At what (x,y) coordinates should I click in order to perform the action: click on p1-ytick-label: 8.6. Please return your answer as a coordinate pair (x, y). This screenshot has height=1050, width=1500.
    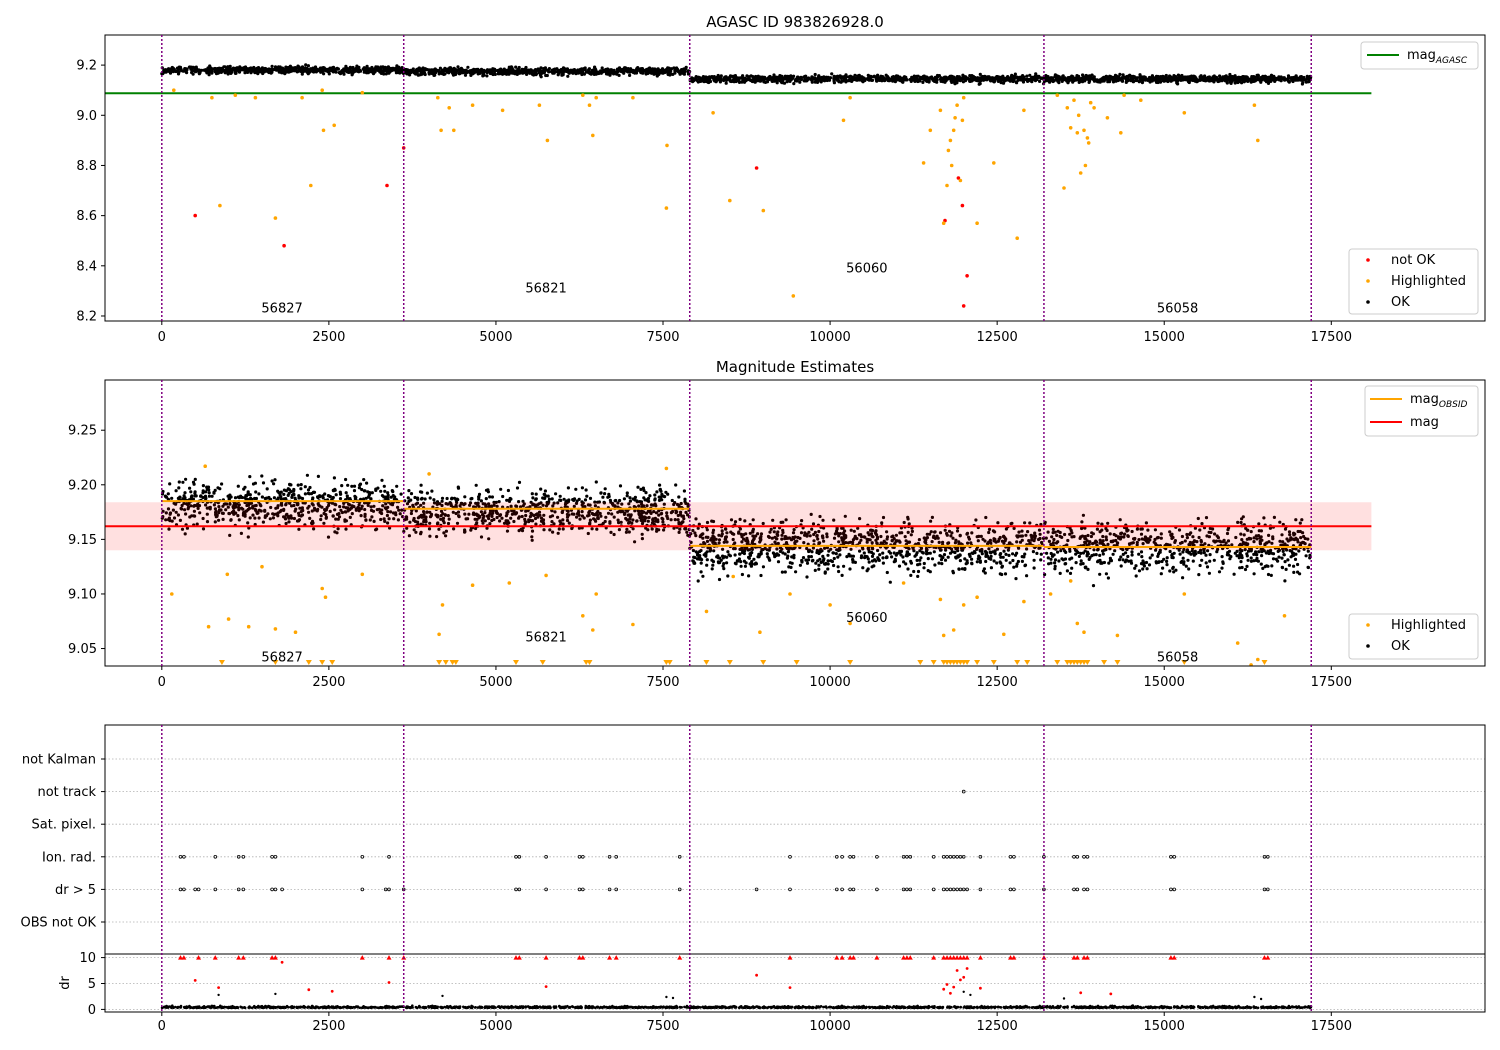
    Looking at the image, I should click on (86, 216).